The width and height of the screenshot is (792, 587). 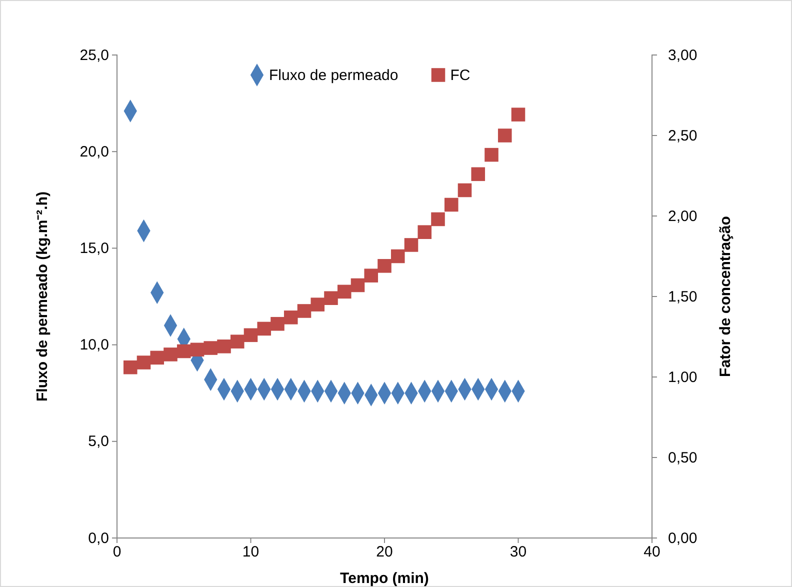 What do you see at coordinates (117, 552) in the screenshot?
I see `x-tick-label: 0` at bounding box center [117, 552].